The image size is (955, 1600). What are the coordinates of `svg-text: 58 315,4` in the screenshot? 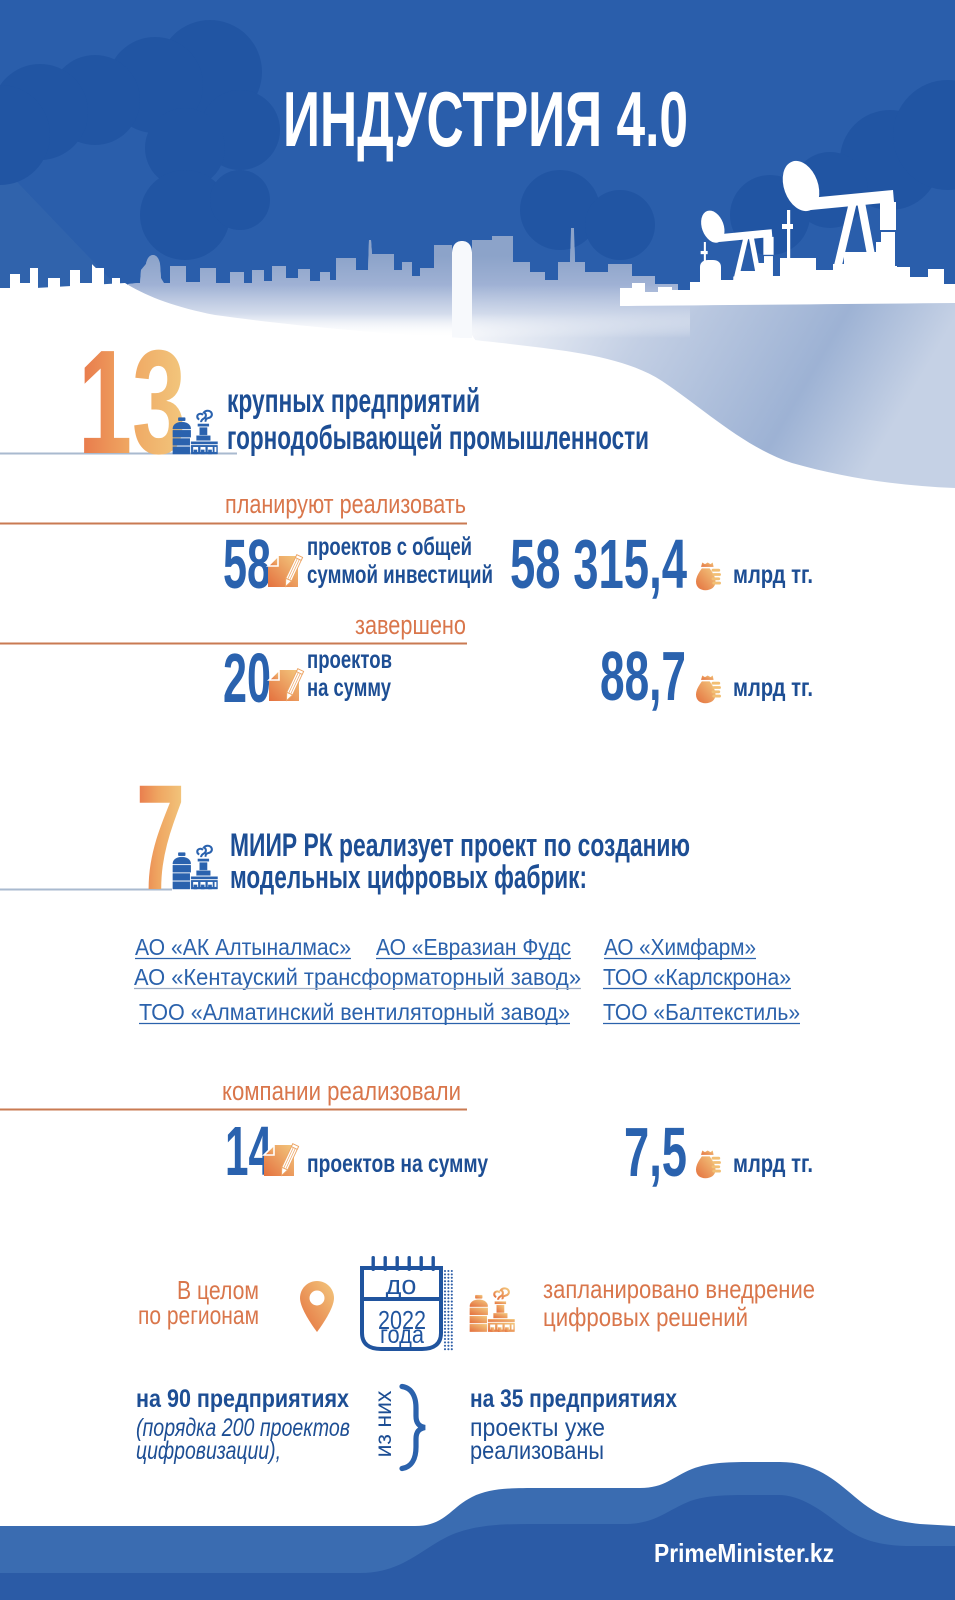 It's located at (598, 564).